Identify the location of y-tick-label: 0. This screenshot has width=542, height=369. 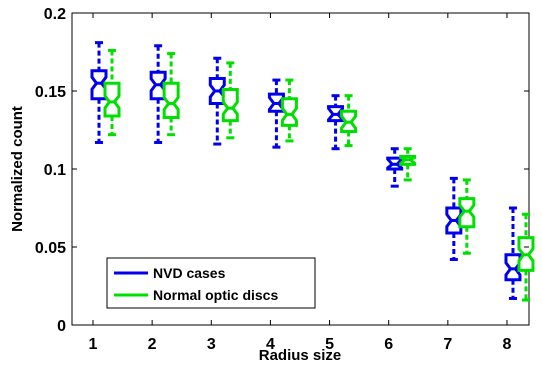
(61, 326).